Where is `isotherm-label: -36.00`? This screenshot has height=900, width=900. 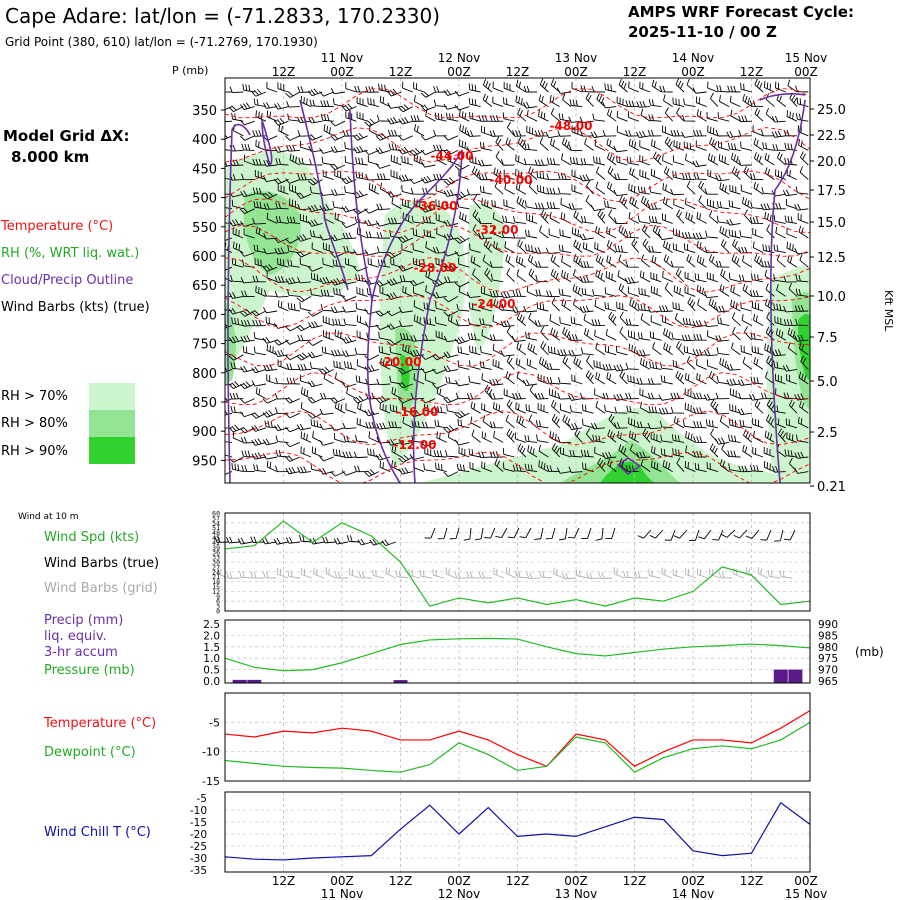 isotherm-label: -36.00 is located at coordinates (436, 206).